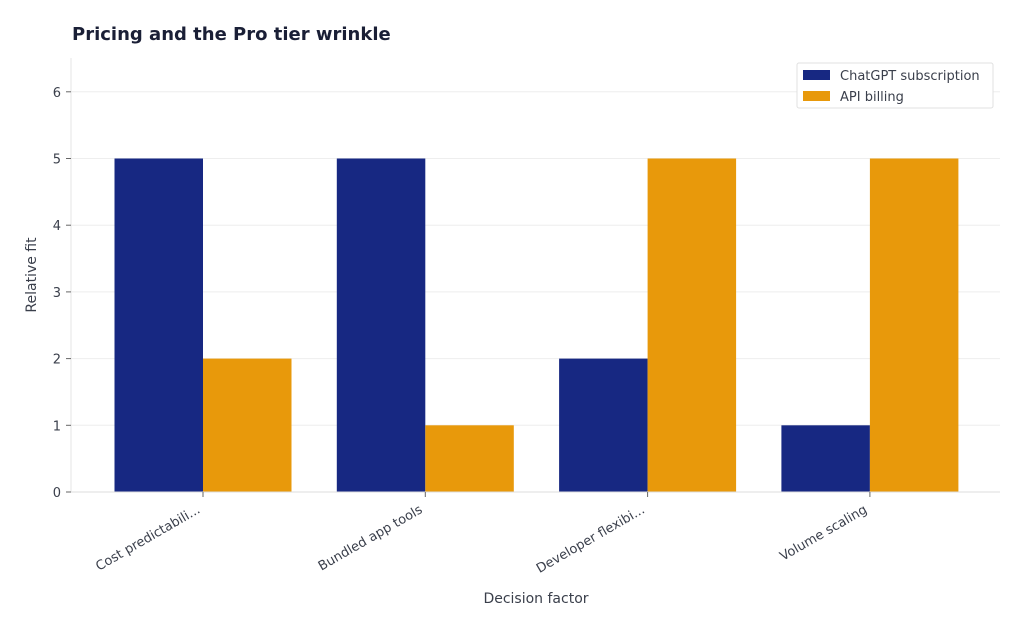  I want to click on legend-label-api: API billing, so click(872, 97).